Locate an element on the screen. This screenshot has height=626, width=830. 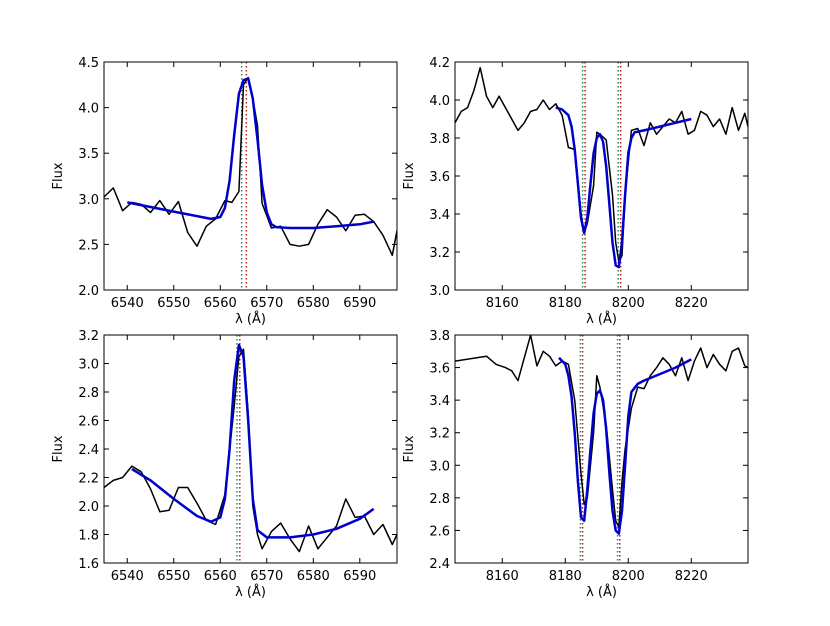
y-tick-label: 4.5 is located at coordinates (88, 63).